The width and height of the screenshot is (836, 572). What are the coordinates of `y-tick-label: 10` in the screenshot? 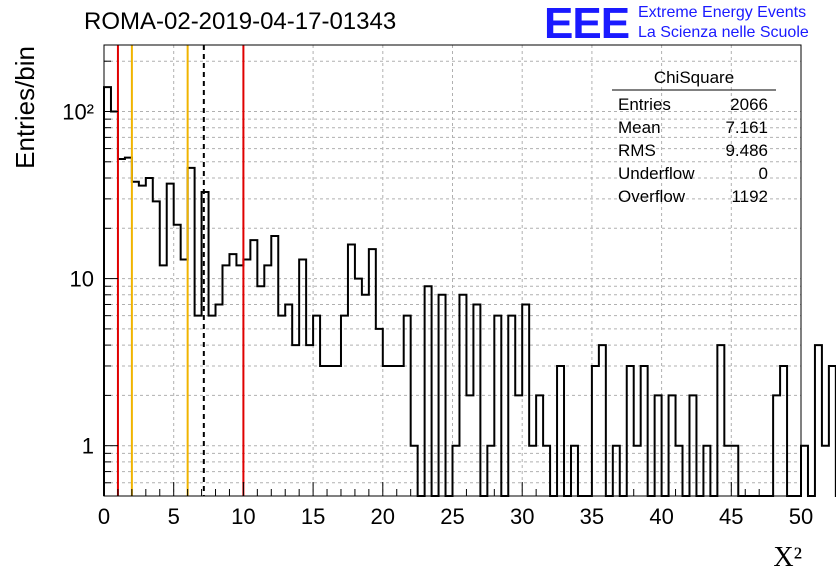 It's located at (82, 279).